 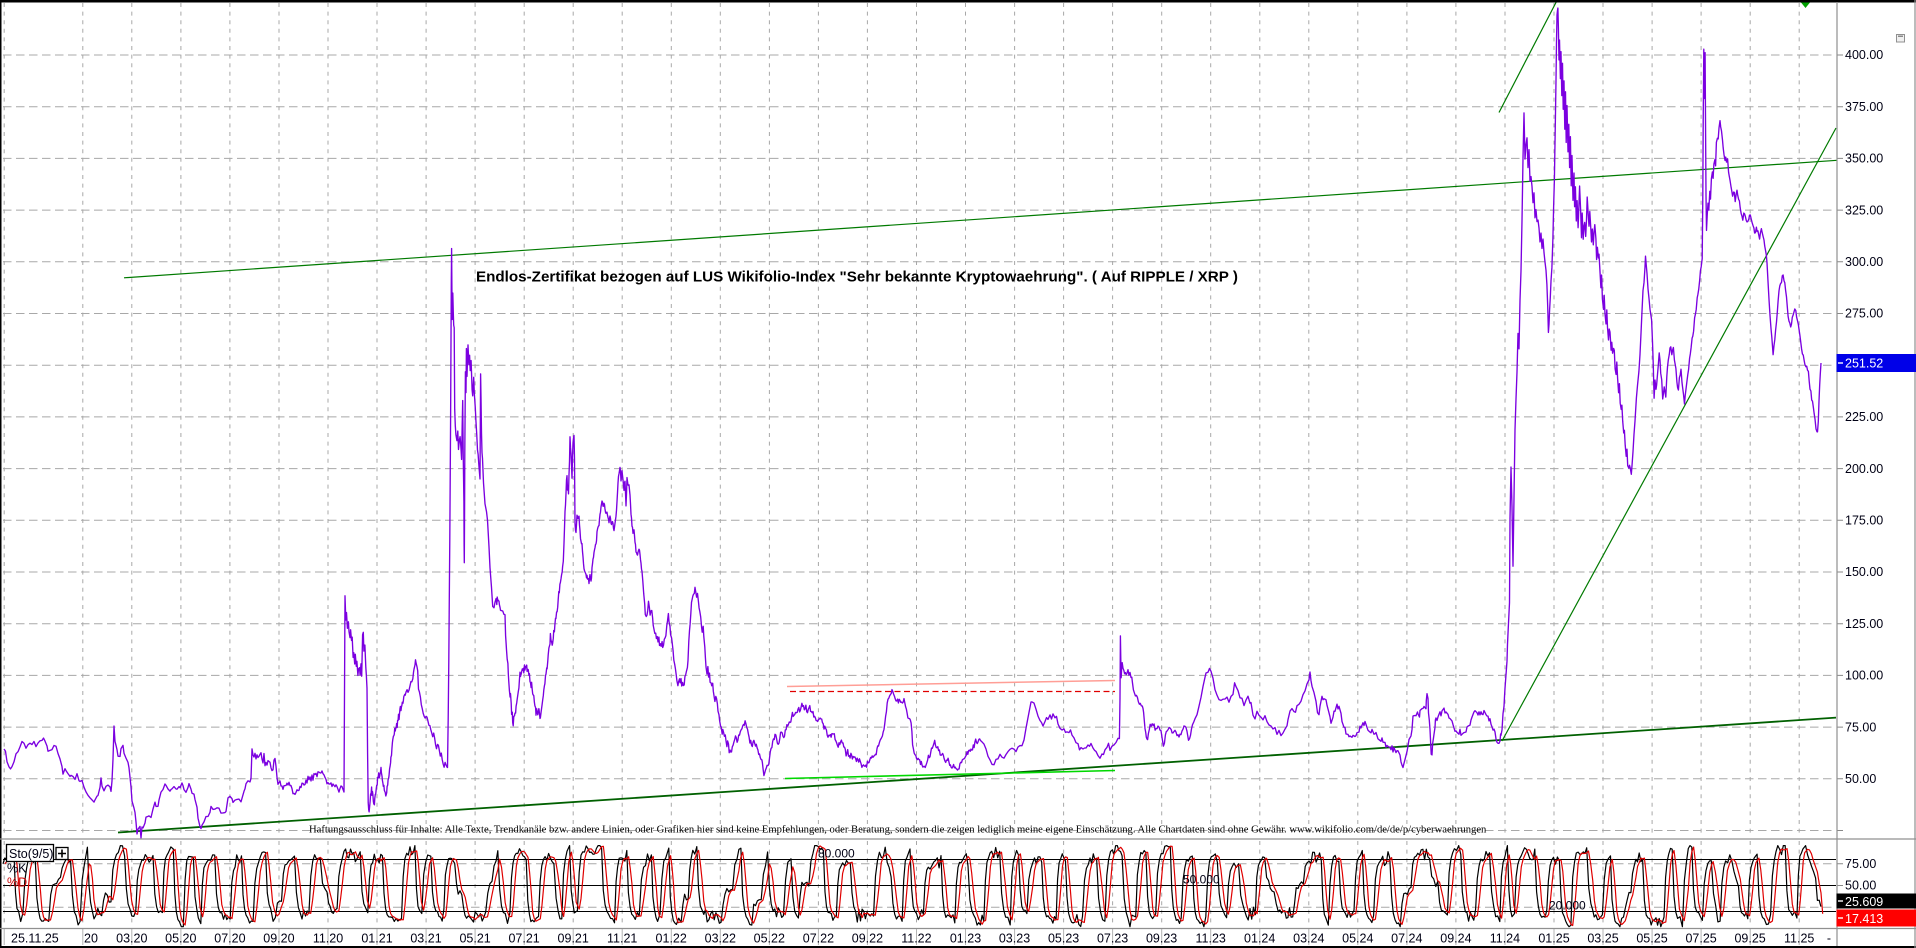 I want to click on svg-text: 400.00, so click(x=1864, y=55).